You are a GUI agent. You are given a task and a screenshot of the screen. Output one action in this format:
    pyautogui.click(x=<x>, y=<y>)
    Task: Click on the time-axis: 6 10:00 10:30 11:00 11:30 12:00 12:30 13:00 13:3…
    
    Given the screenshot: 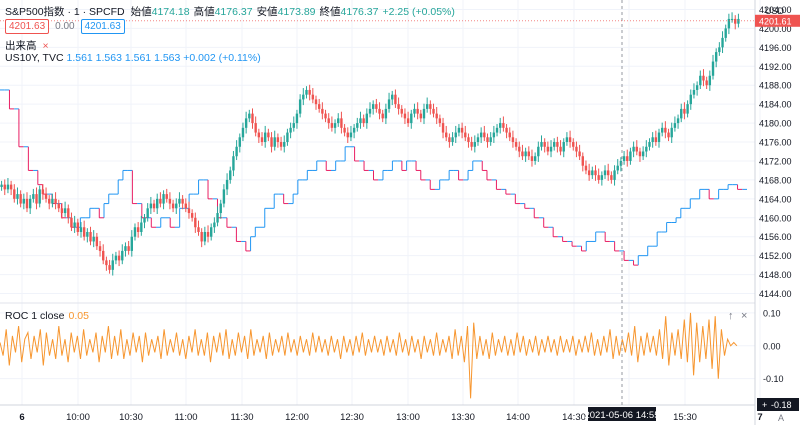 What is the action you would take?
    pyautogui.click(x=390, y=417)
    